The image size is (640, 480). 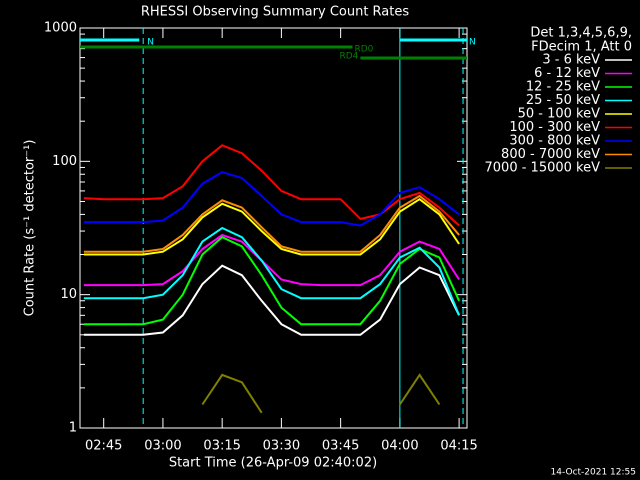 What do you see at coordinates (567, 73) in the screenshot?
I see `legend-label: 6 - 12 keV` at bounding box center [567, 73].